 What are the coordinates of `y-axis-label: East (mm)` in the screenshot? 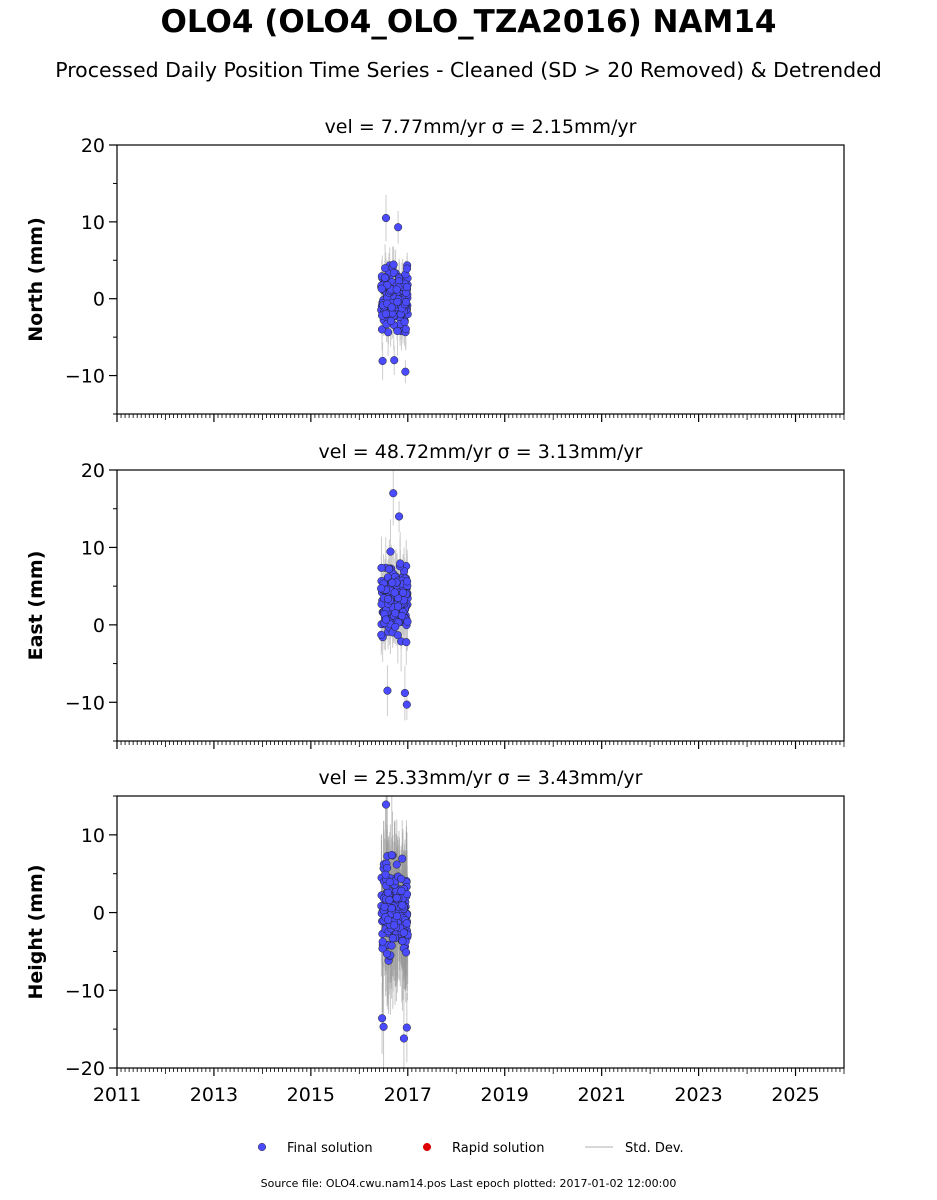 It's located at (36, 606).